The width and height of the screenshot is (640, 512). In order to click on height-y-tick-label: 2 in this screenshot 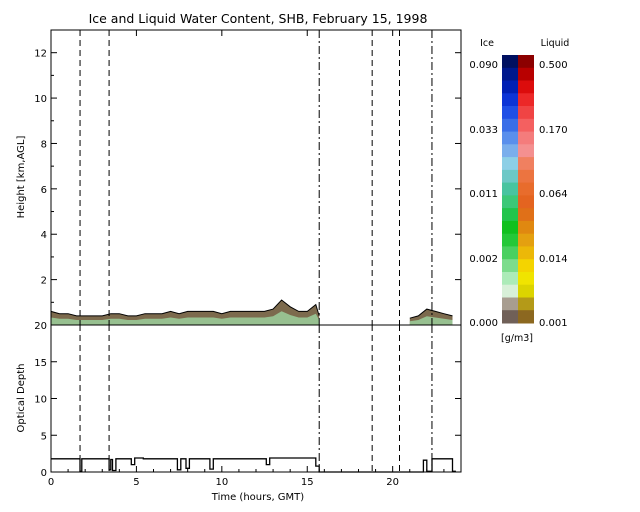, I will do `click(44, 281)`.